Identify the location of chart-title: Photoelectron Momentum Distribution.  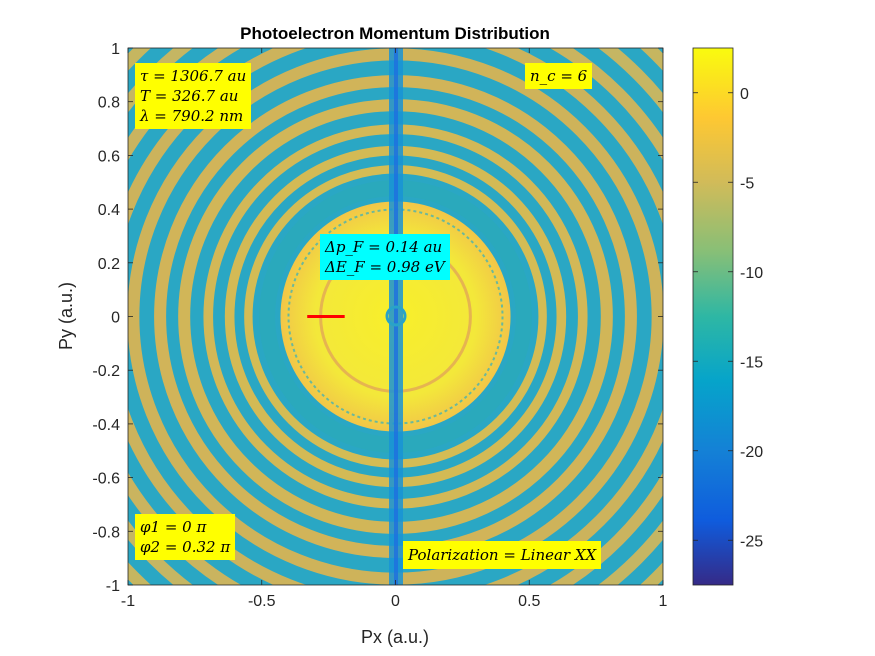
(395, 33).